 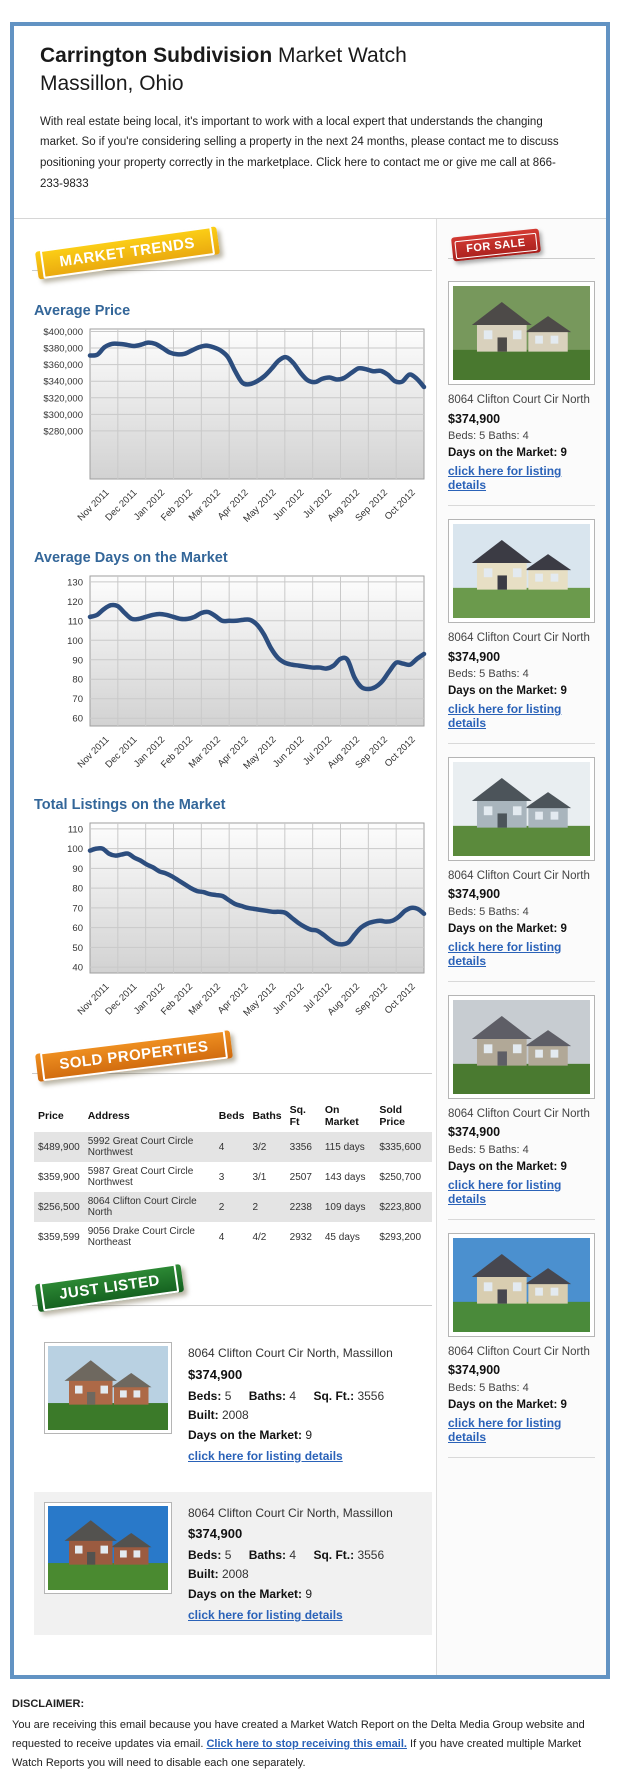 What do you see at coordinates (259, 1237) in the screenshot?
I see `table-cell: 4/2` at bounding box center [259, 1237].